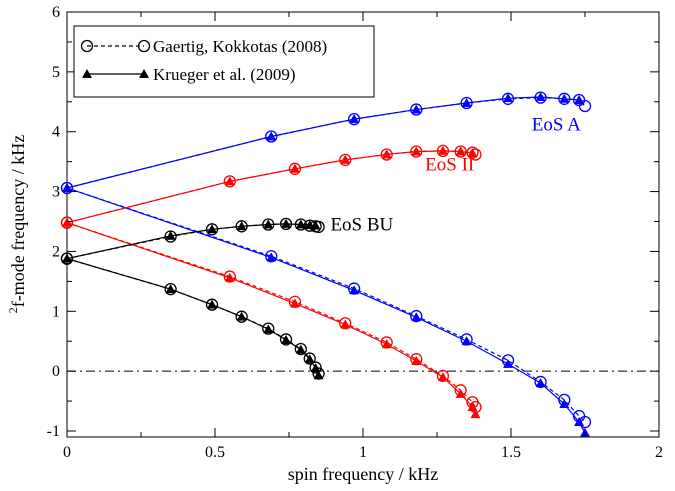 The height and width of the screenshot is (491, 675). I want to click on y-tick-label: -1, so click(53, 431).